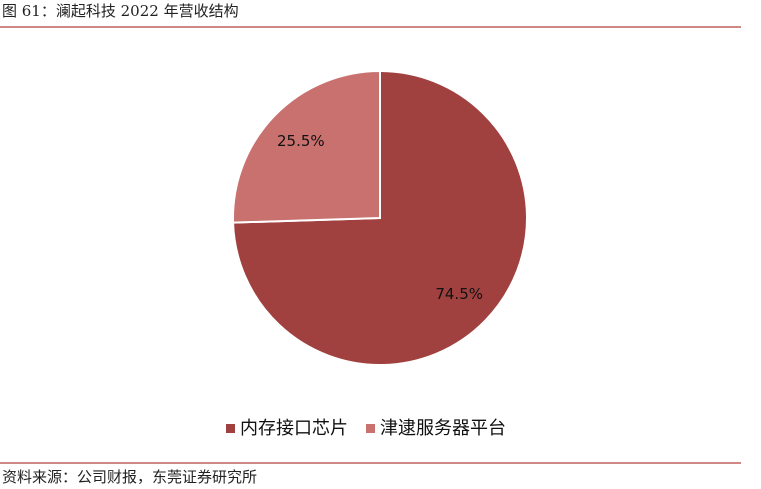 The width and height of the screenshot is (761, 489). I want to click on data-label: 25.5%, so click(301, 141).